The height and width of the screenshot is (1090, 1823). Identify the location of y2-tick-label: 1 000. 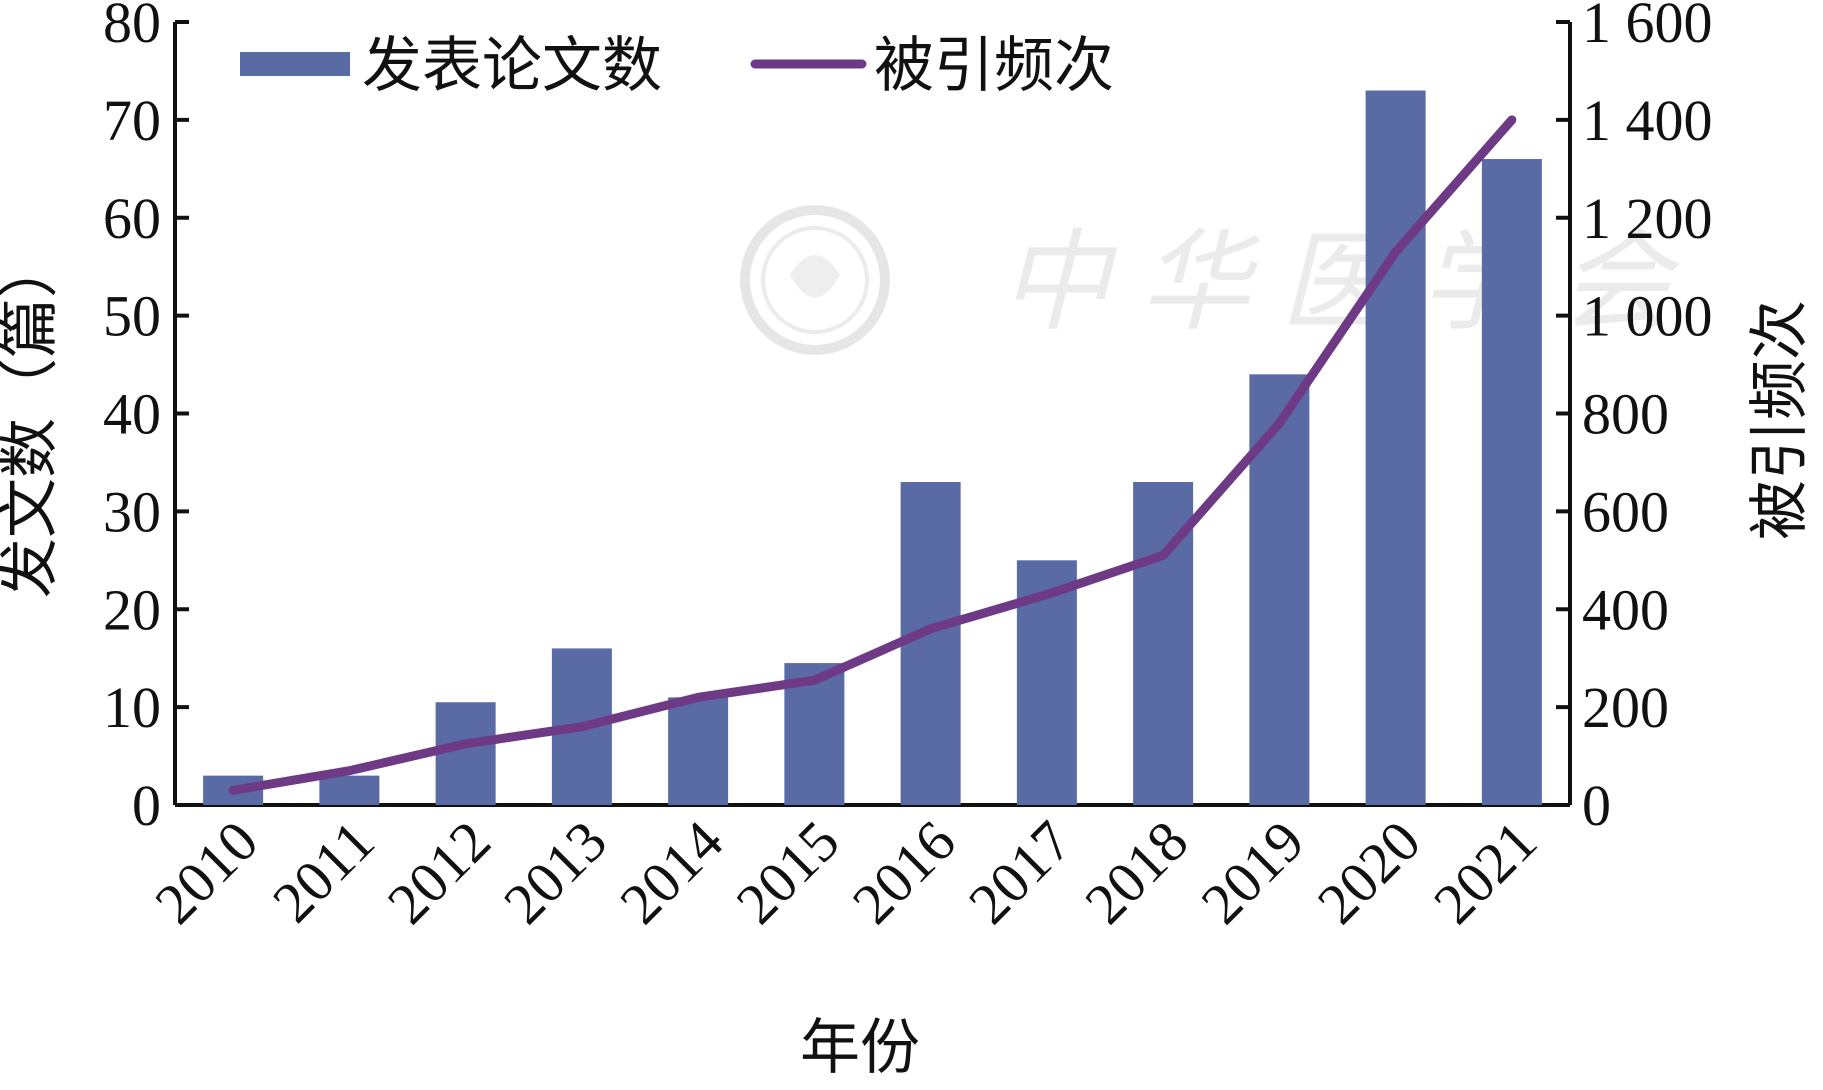
(1647, 316).